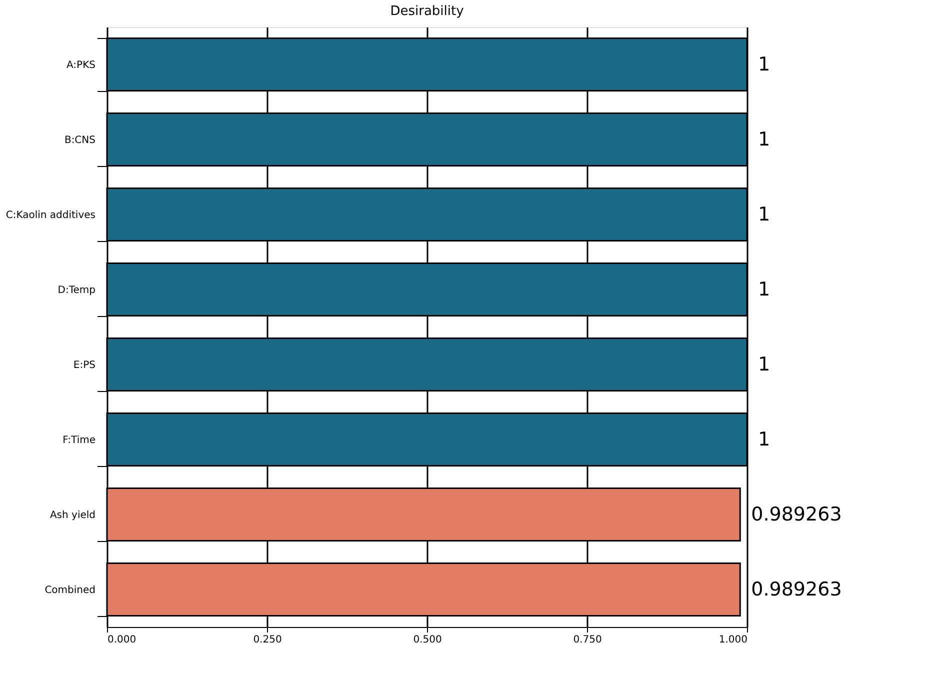  What do you see at coordinates (587, 640) in the screenshot?
I see `x-tick-label: 0.750` at bounding box center [587, 640].